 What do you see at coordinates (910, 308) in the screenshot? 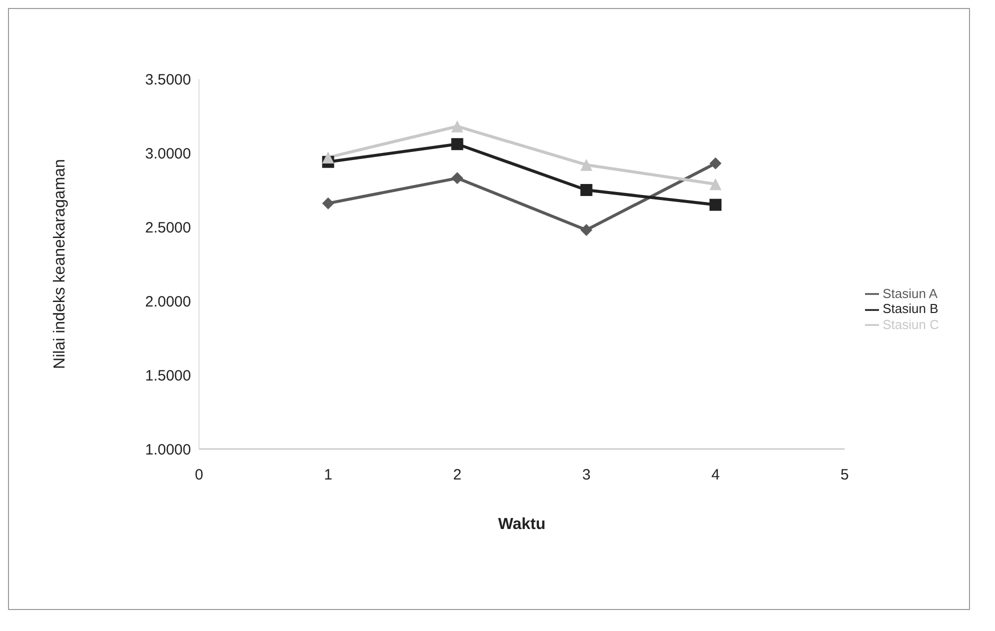
I see `legend-label: Stasiun B` at bounding box center [910, 308].